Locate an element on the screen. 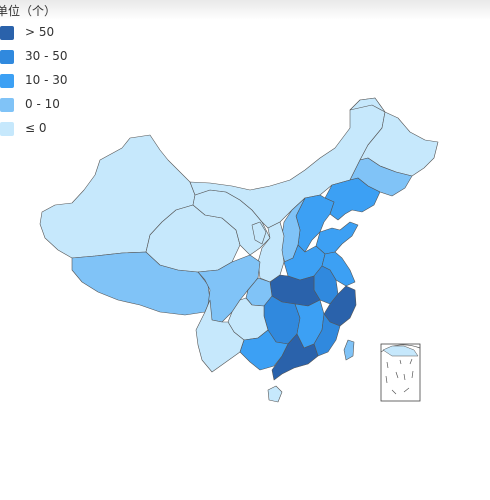 The width and height of the screenshot is (490, 500). legend-label: 30 - 50 is located at coordinates (46, 56).